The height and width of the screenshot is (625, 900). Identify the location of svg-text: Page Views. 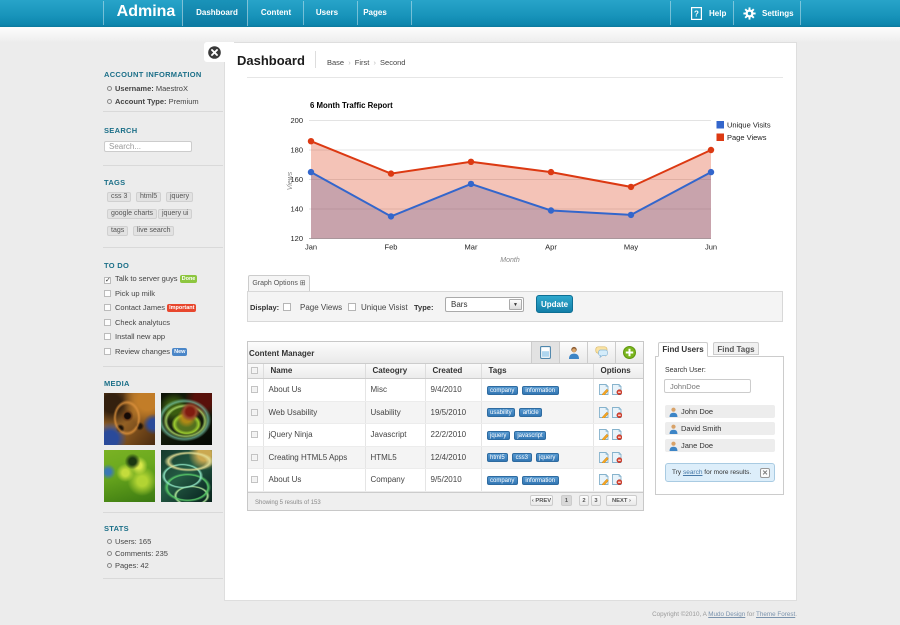
(747, 137).